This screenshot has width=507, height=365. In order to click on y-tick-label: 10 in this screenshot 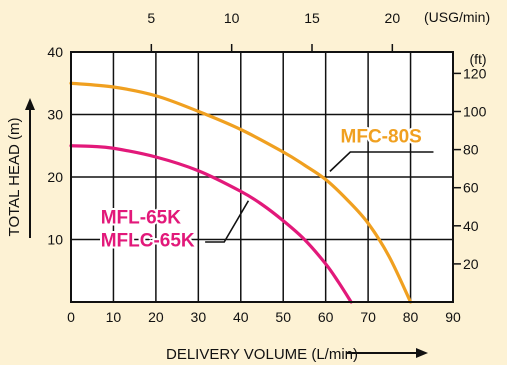, I will do `click(55, 240)`.